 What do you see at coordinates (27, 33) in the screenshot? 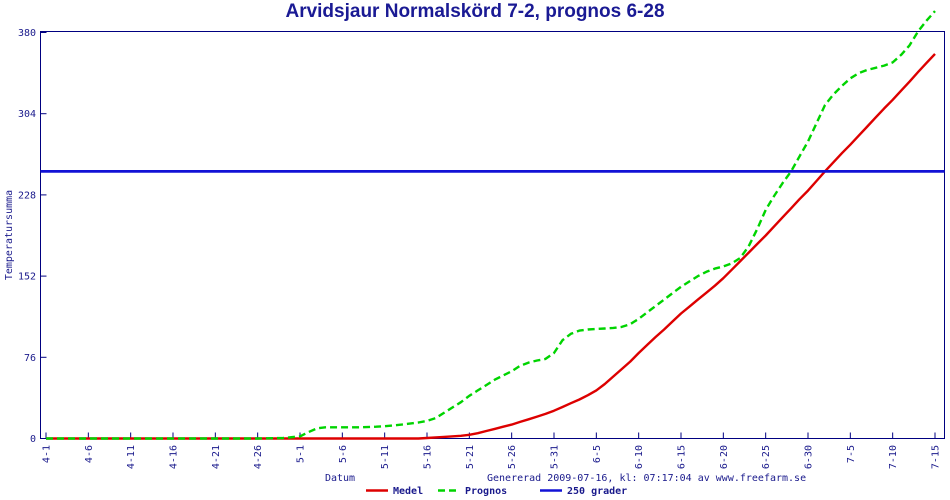
I see `y-tick-label: 380` at bounding box center [27, 33].